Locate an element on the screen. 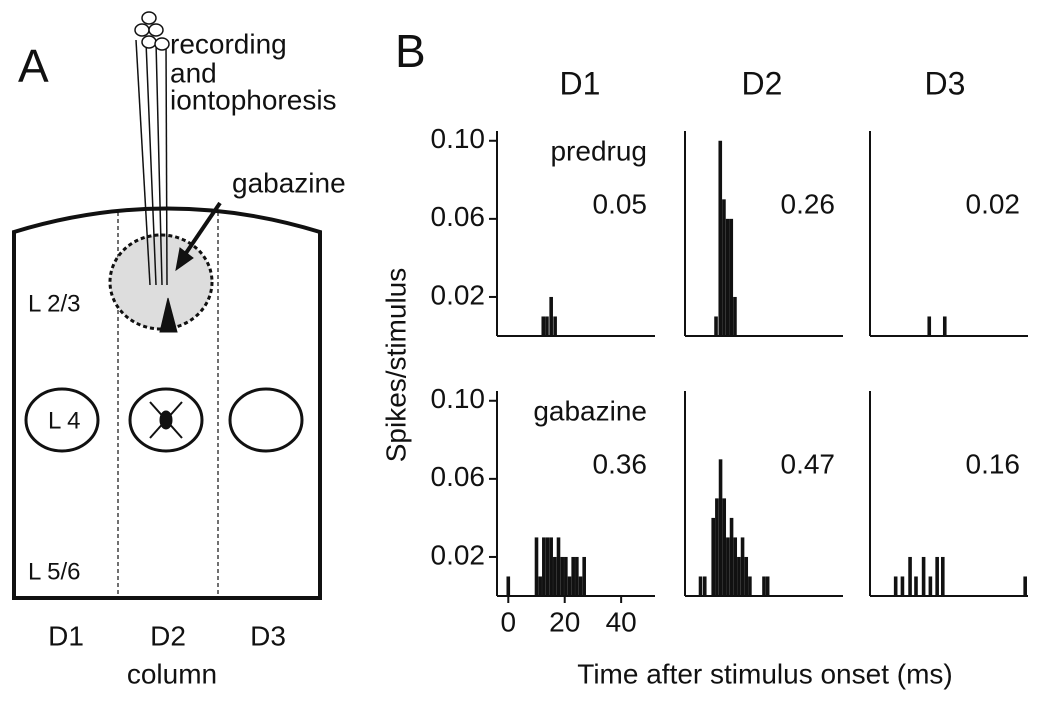  drug-label: gabazine is located at coordinates (289, 182).